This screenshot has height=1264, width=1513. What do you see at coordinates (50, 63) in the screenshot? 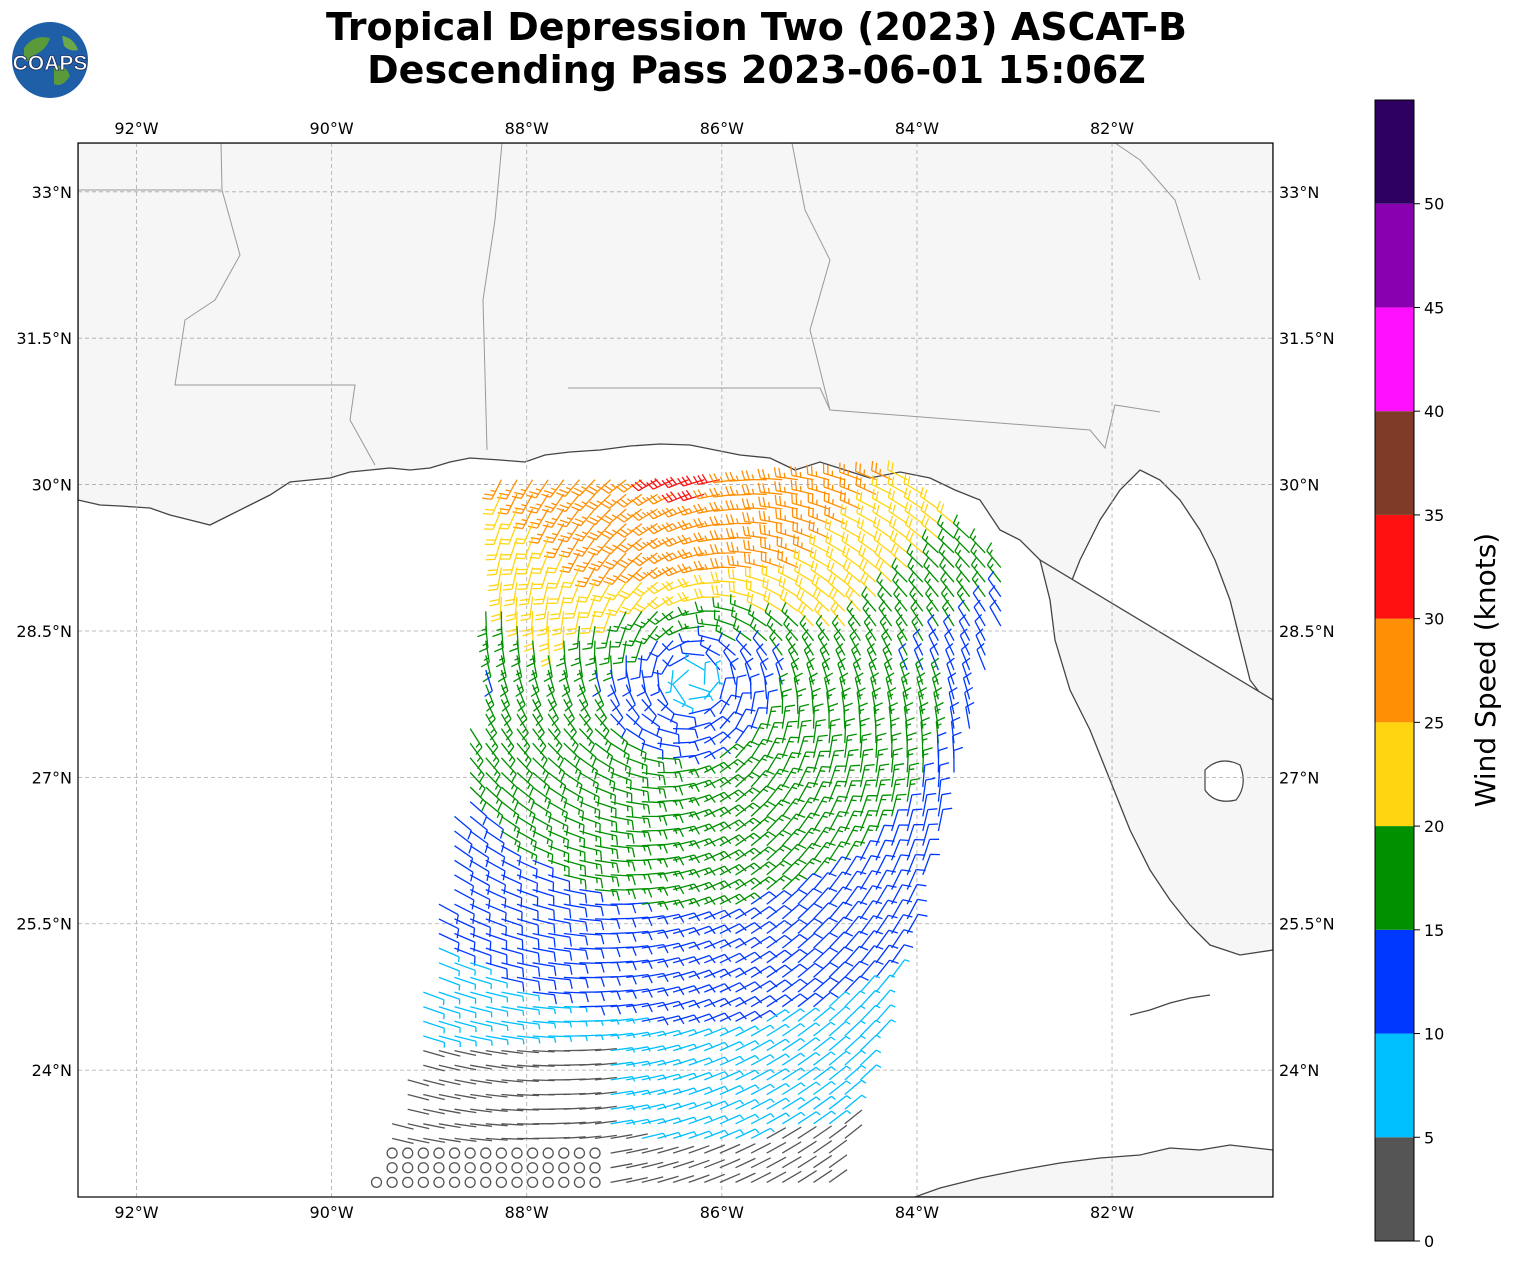
I see `logo-text: COAPS` at bounding box center [50, 63].